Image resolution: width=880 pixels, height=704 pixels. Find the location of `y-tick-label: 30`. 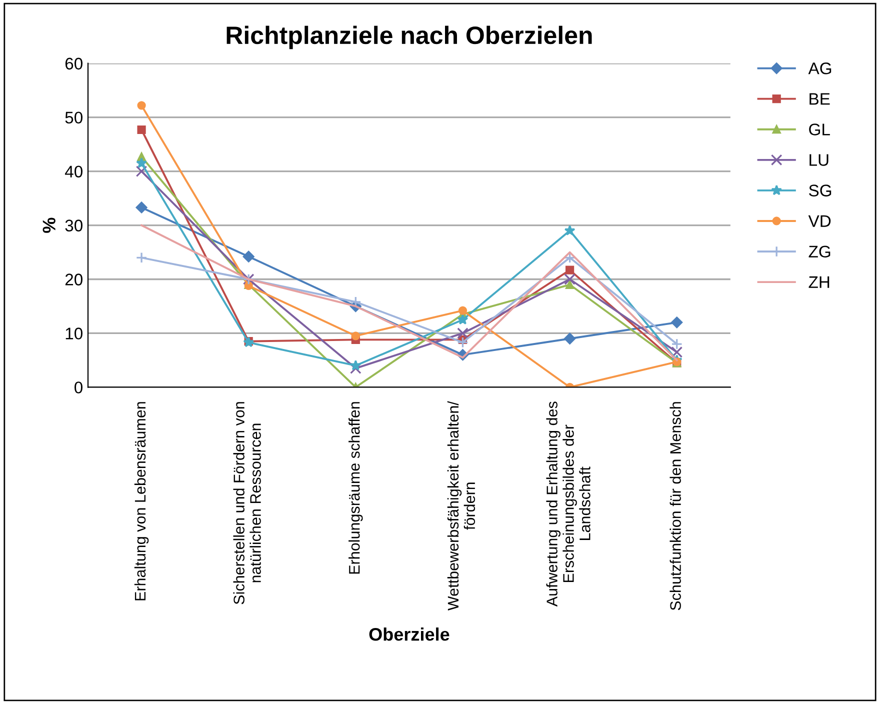

y-tick-label: 30 is located at coordinates (73, 226).